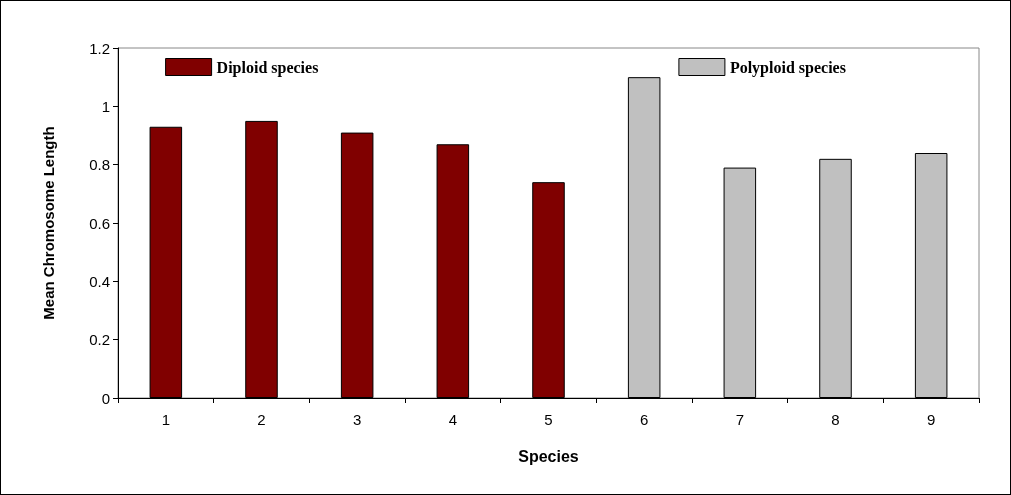 Image resolution: width=1011 pixels, height=495 pixels. Describe the element at coordinates (787, 67) in the screenshot. I see `legend-label: Polyploid species` at that location.